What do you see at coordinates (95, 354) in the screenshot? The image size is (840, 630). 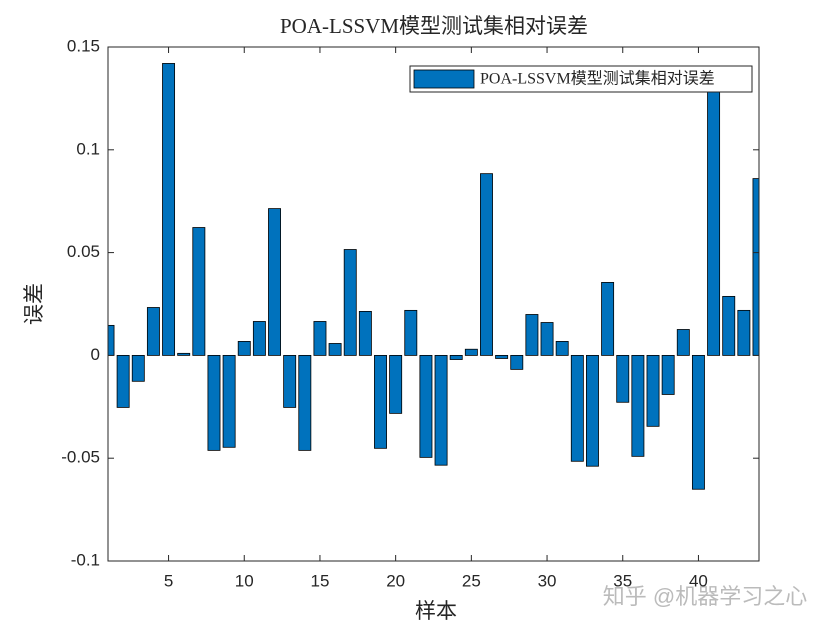 I see `y-tick-label: 0` at bounding box center [95, 354].